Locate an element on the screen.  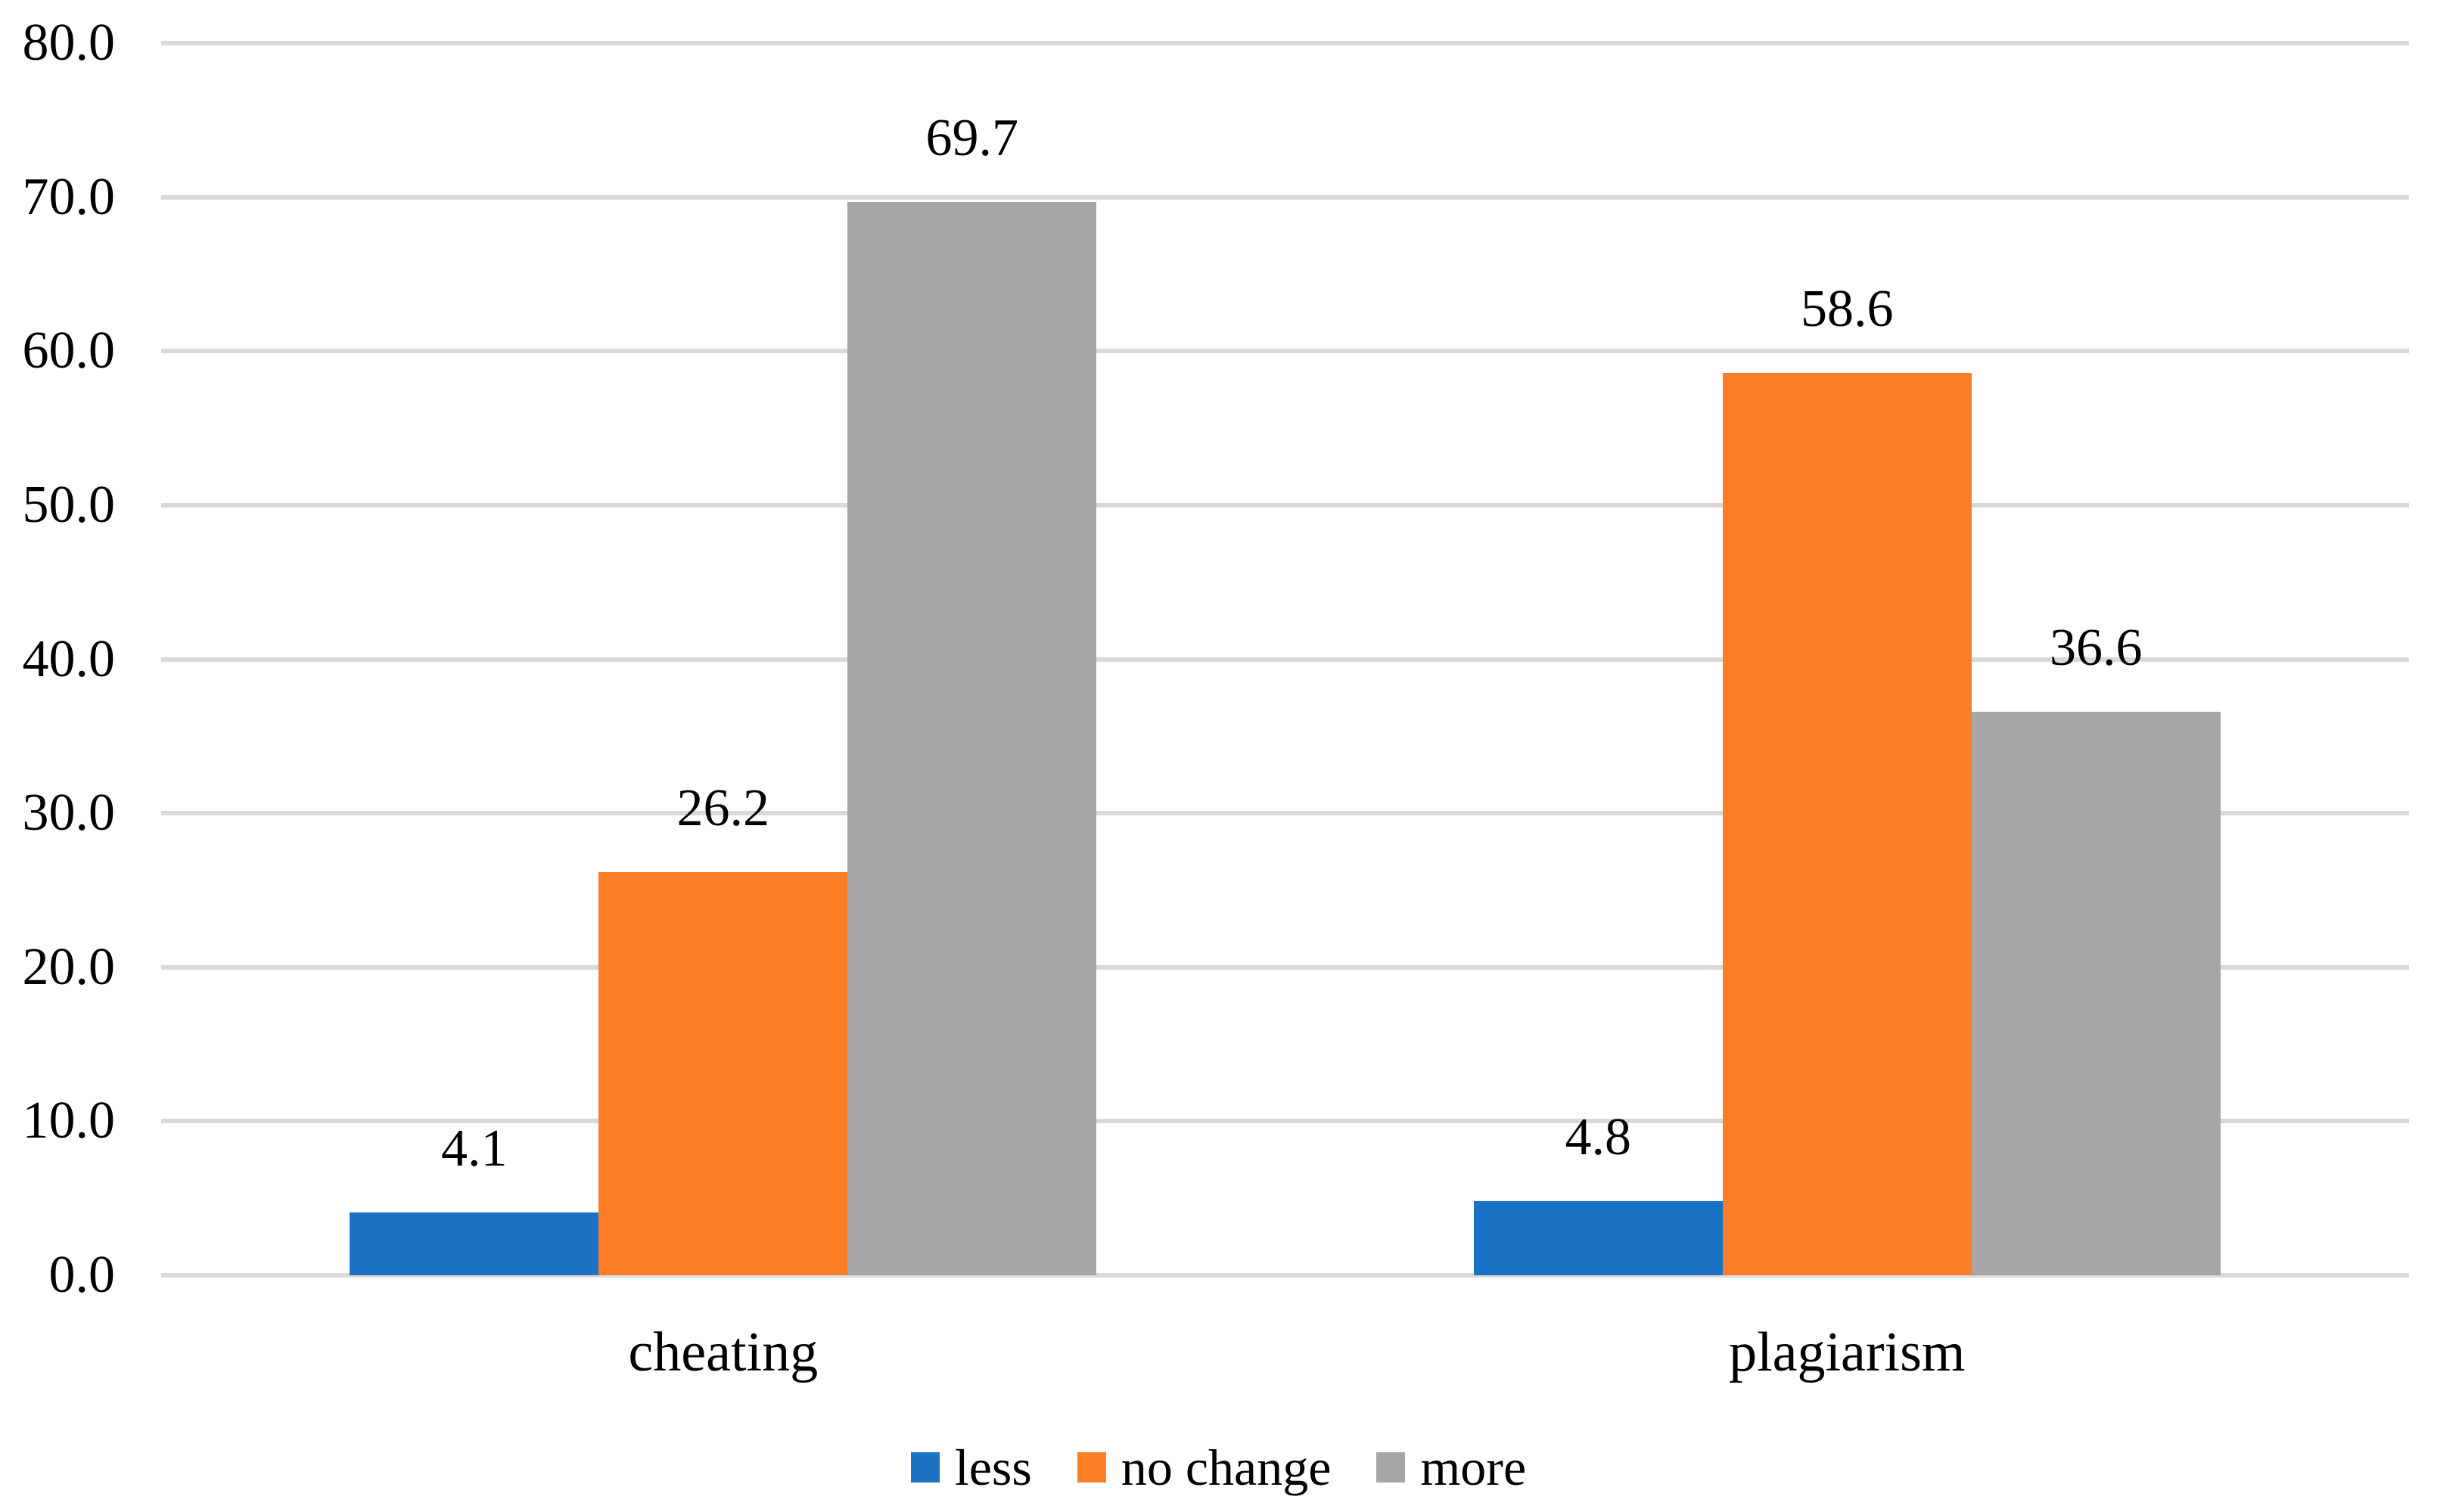
bar-cheating-less is located at coordinates (475, 1243).